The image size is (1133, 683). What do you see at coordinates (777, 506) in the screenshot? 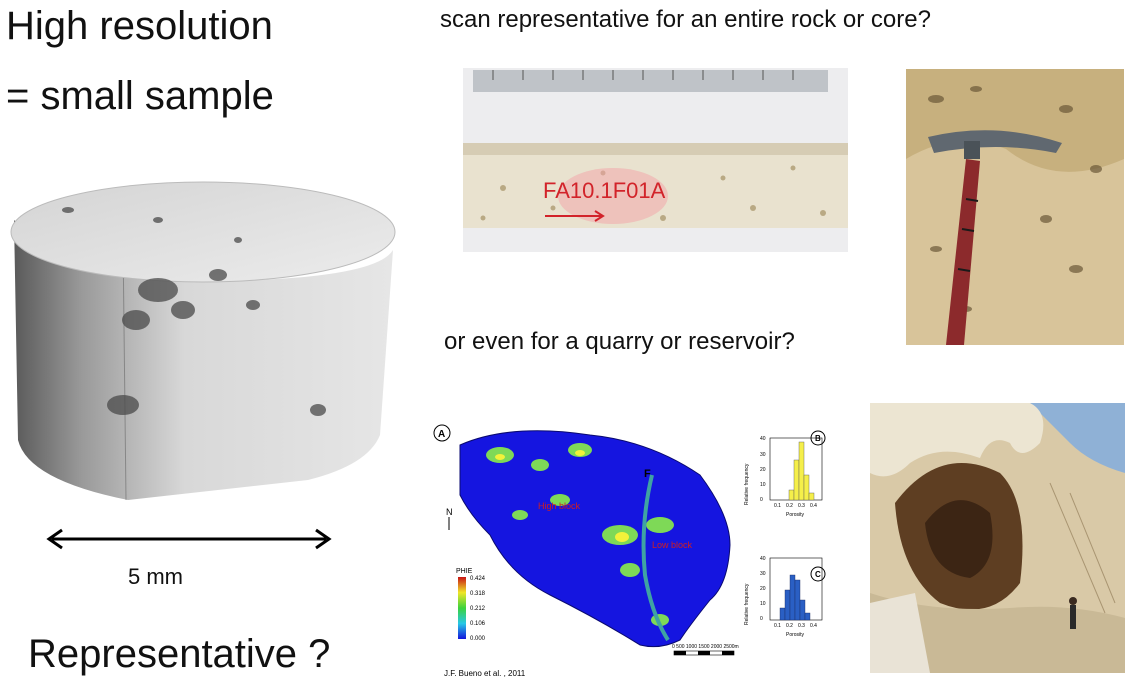
I see `hist-b-xtick: 0.1` at bounding box center [777, 506].